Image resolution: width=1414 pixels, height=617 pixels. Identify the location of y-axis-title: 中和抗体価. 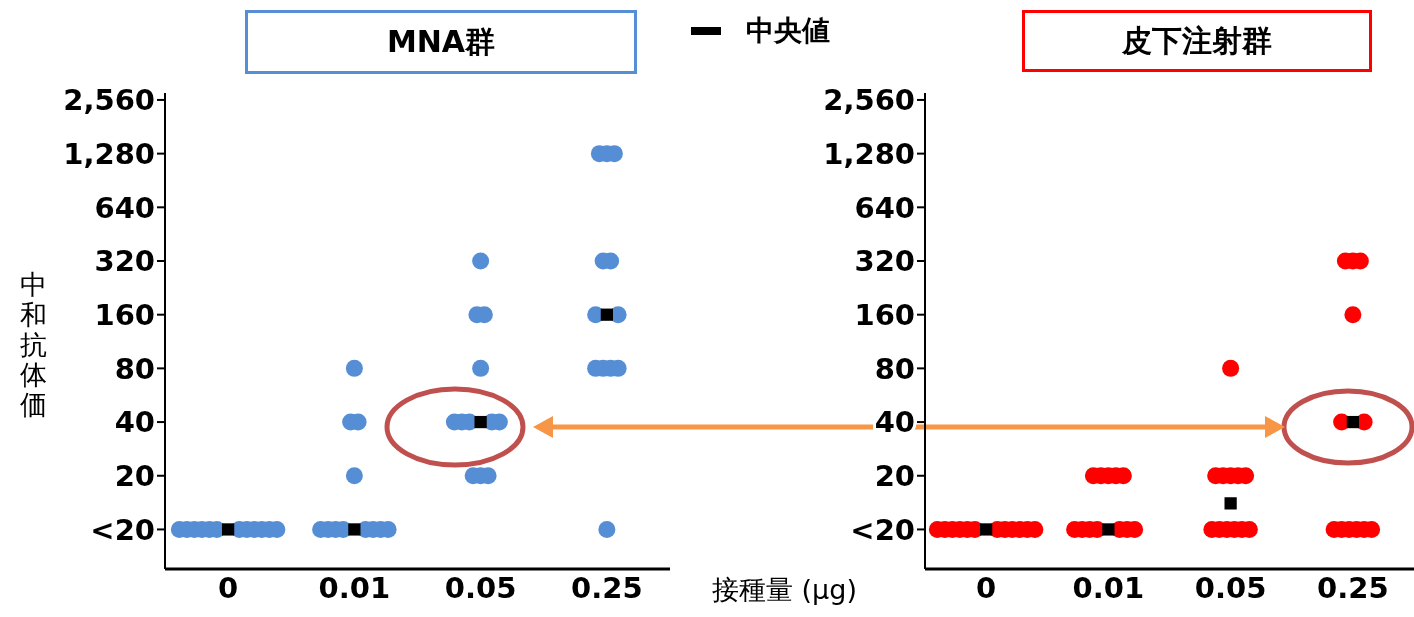
(33, 344).